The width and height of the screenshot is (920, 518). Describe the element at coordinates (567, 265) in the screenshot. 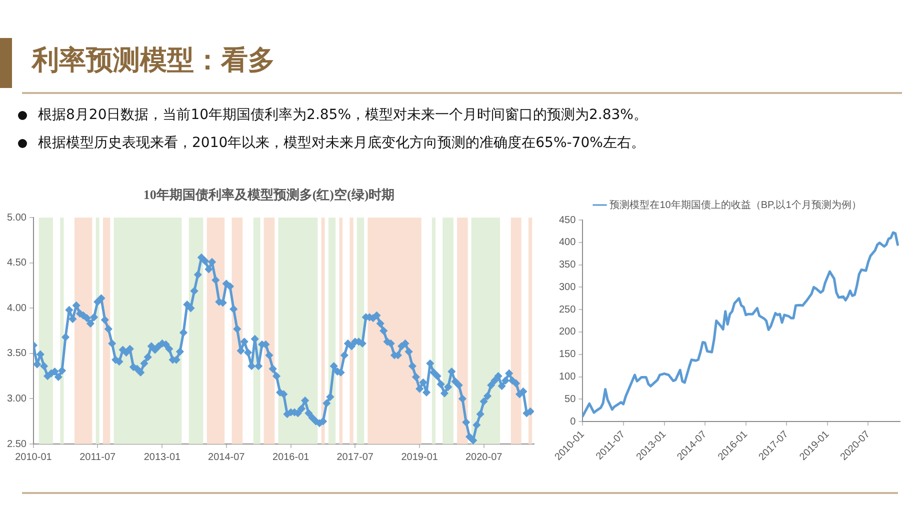

I see `y-tick-label: 350` at that location.